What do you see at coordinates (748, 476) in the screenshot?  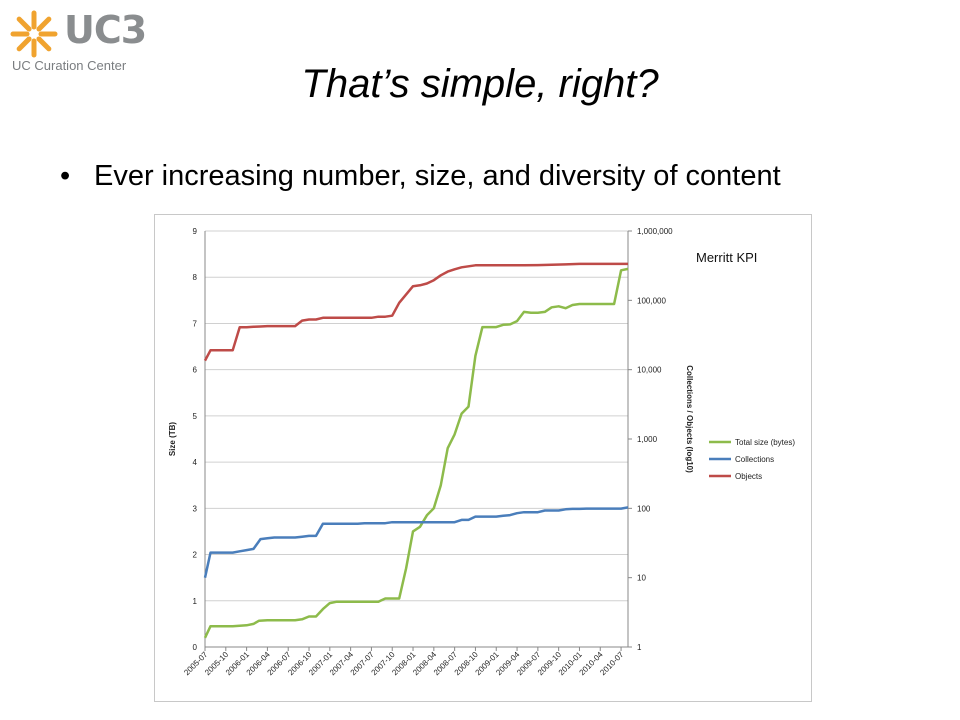 I see `legend-label: Objects` at bounding box center [748, 476].